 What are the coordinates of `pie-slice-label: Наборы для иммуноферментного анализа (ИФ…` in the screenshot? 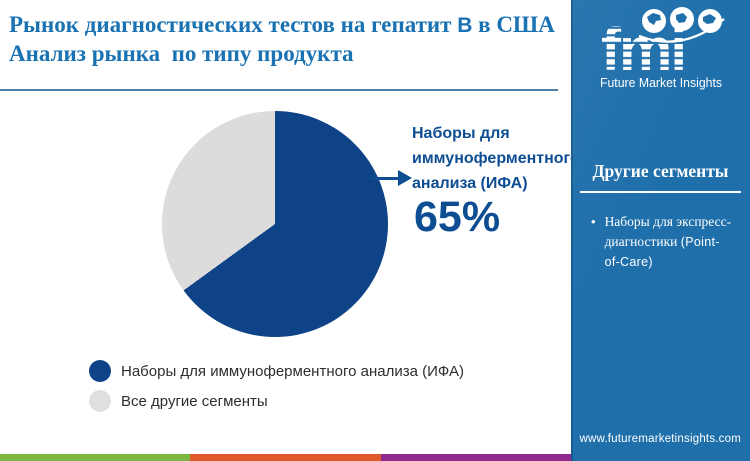 It's located at (496, 158).